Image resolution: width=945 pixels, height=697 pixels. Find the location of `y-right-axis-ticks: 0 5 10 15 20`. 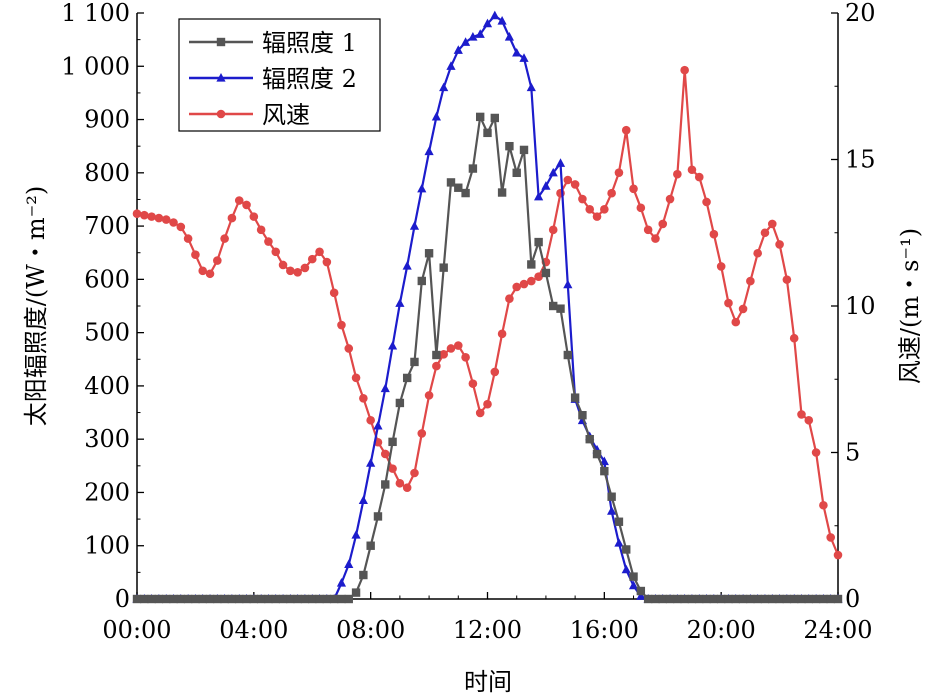

y-right-axis-ticks: 0 5 10 15 20 is located at coordinates (853, 306).